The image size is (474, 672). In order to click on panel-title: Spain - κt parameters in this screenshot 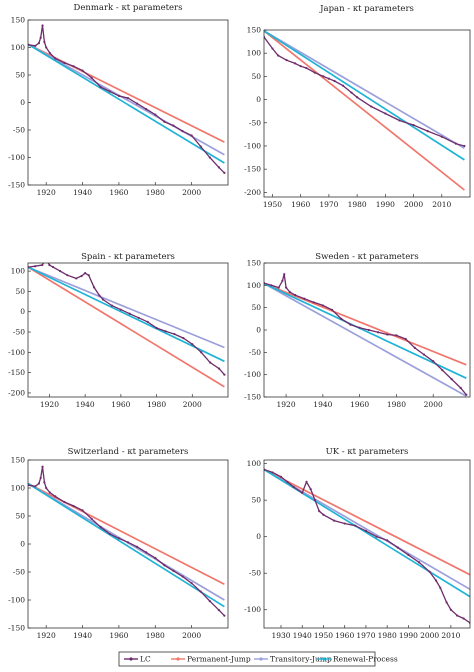, I will do `click(128, 257)`.